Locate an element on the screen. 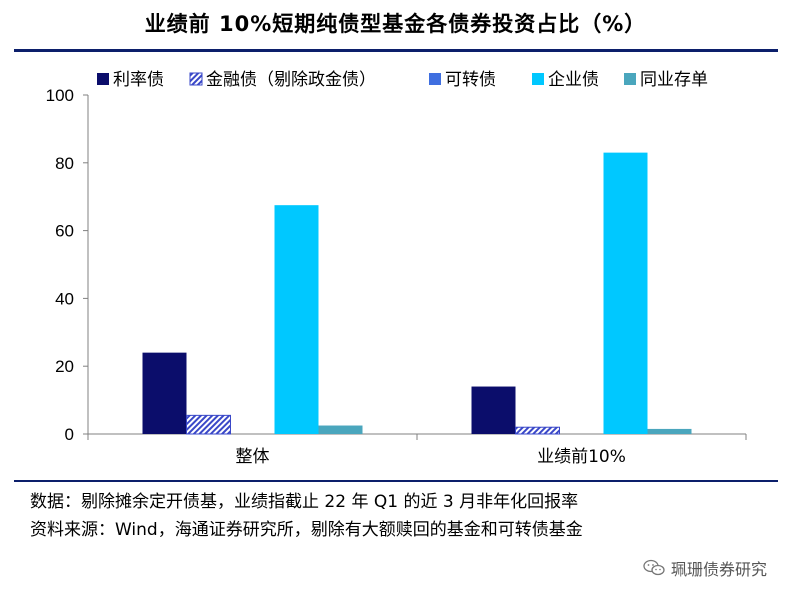 This screenshot has height=602, width=791. x-category-label: 整体 is located at coordinates (253, 457).